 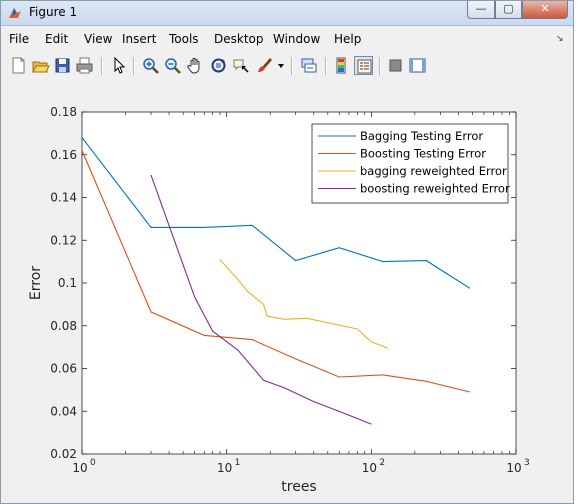 I want to click on legend-entry: Boosting Testing Error, so click(x=423, y=154).